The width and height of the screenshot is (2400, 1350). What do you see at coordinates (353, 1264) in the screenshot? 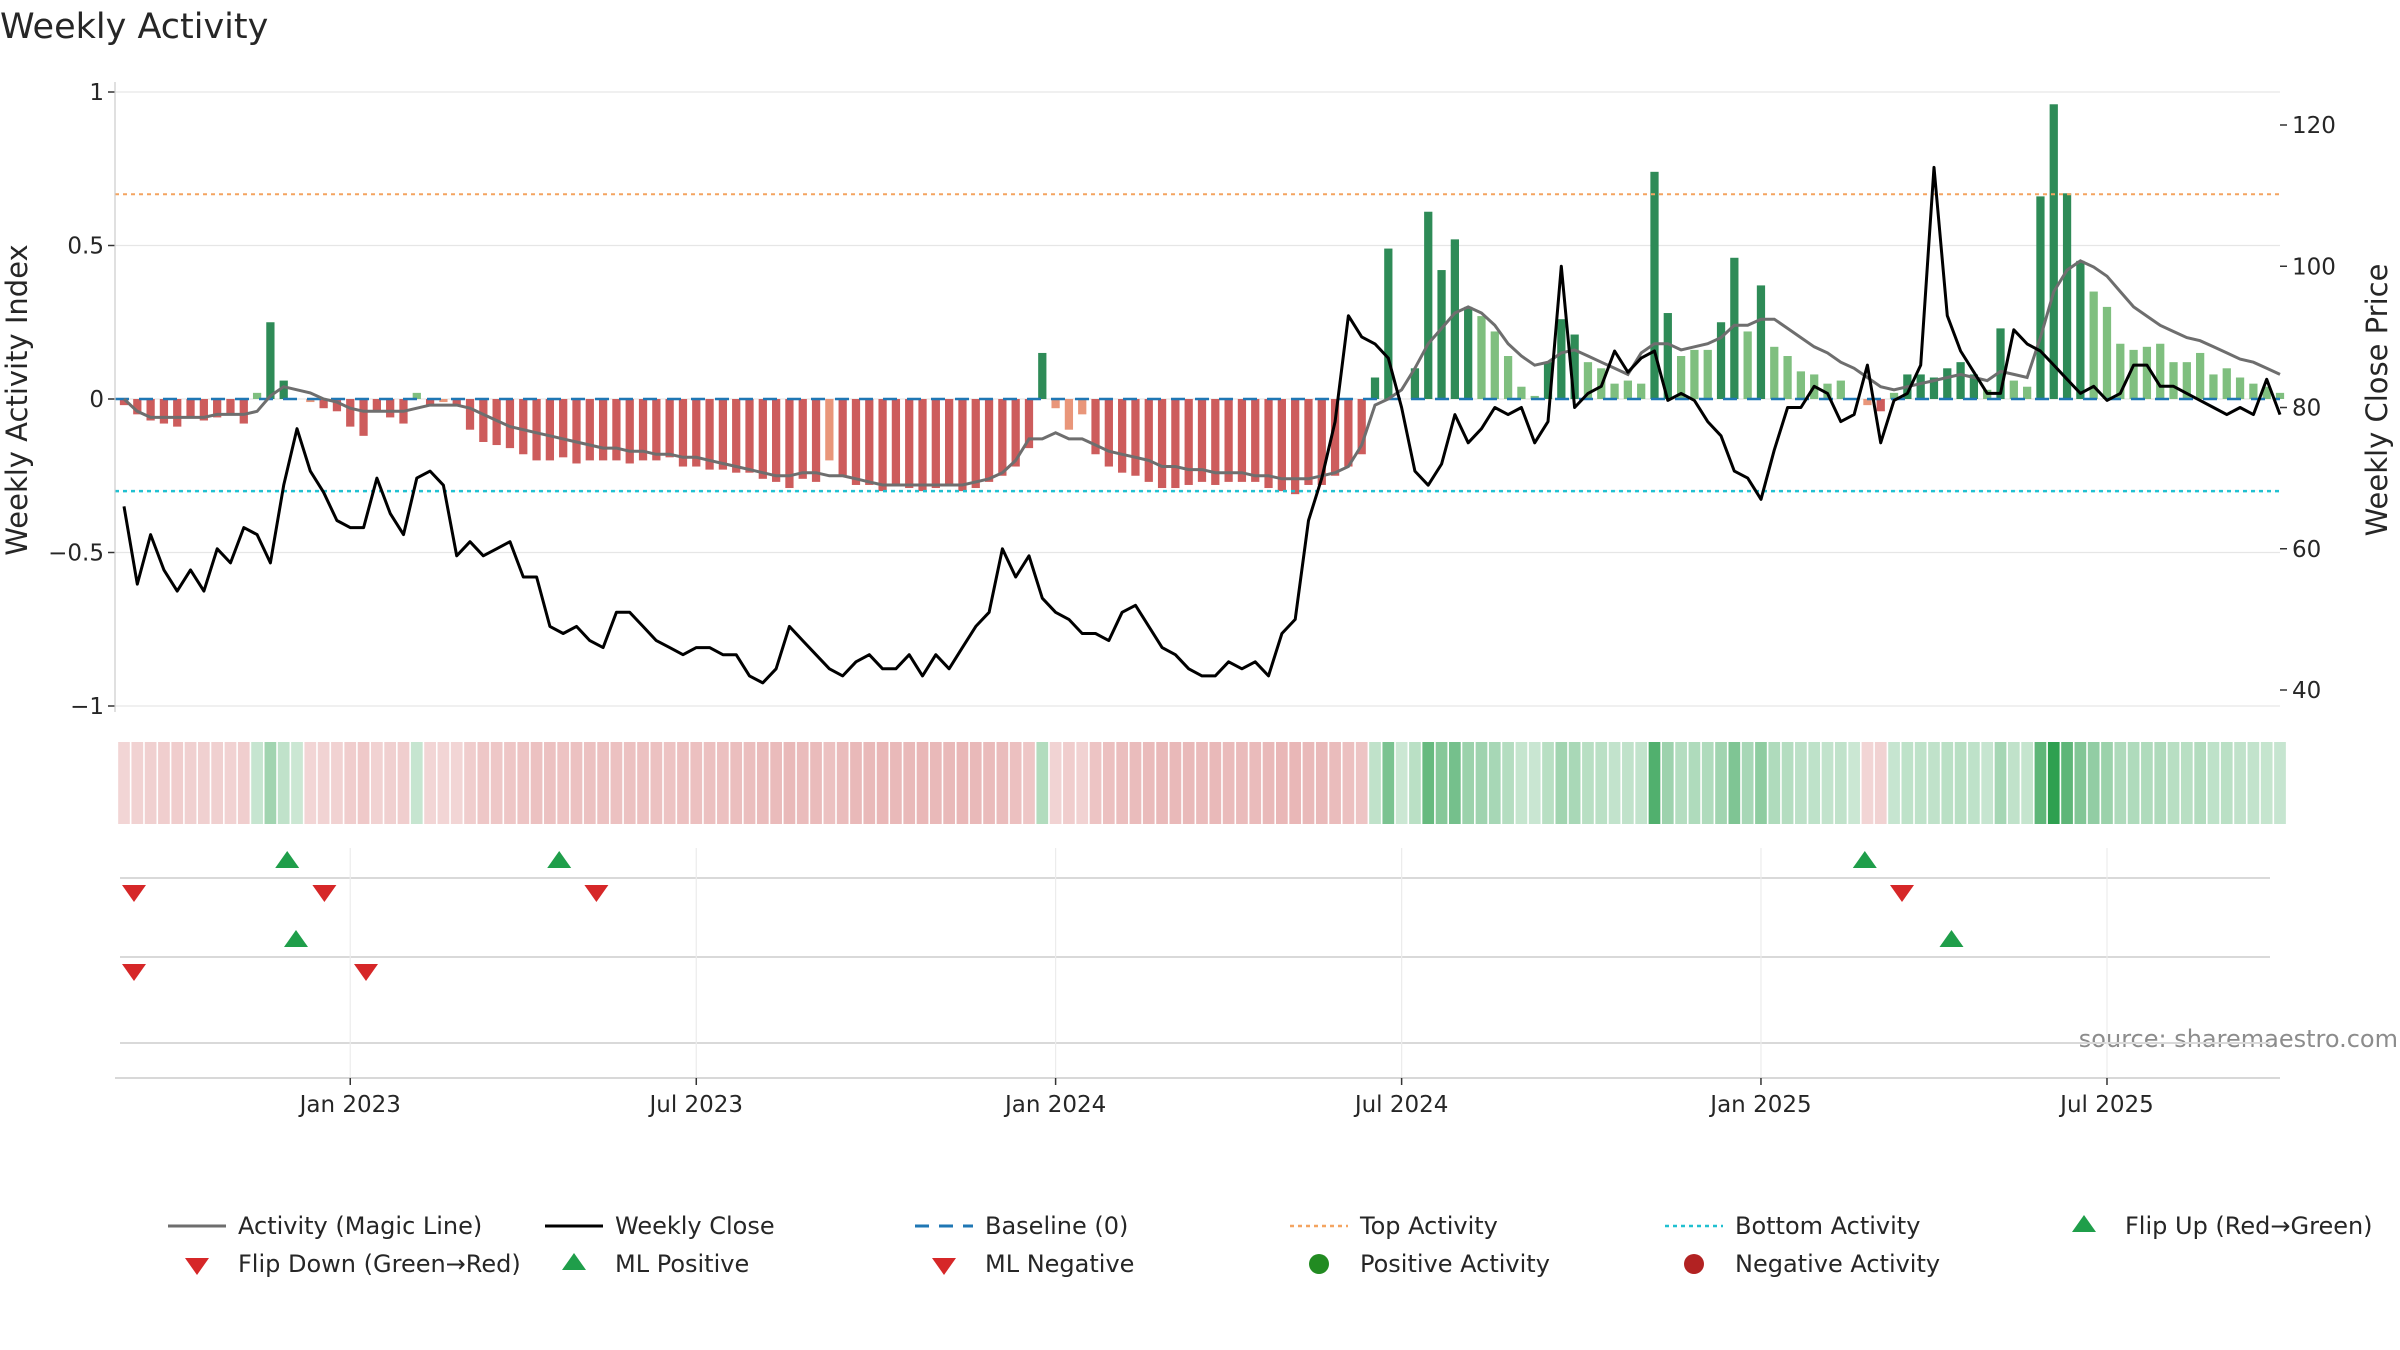
I see `legend-item: Flip Down (Green→Red)` at bounding box center [353, 1264].